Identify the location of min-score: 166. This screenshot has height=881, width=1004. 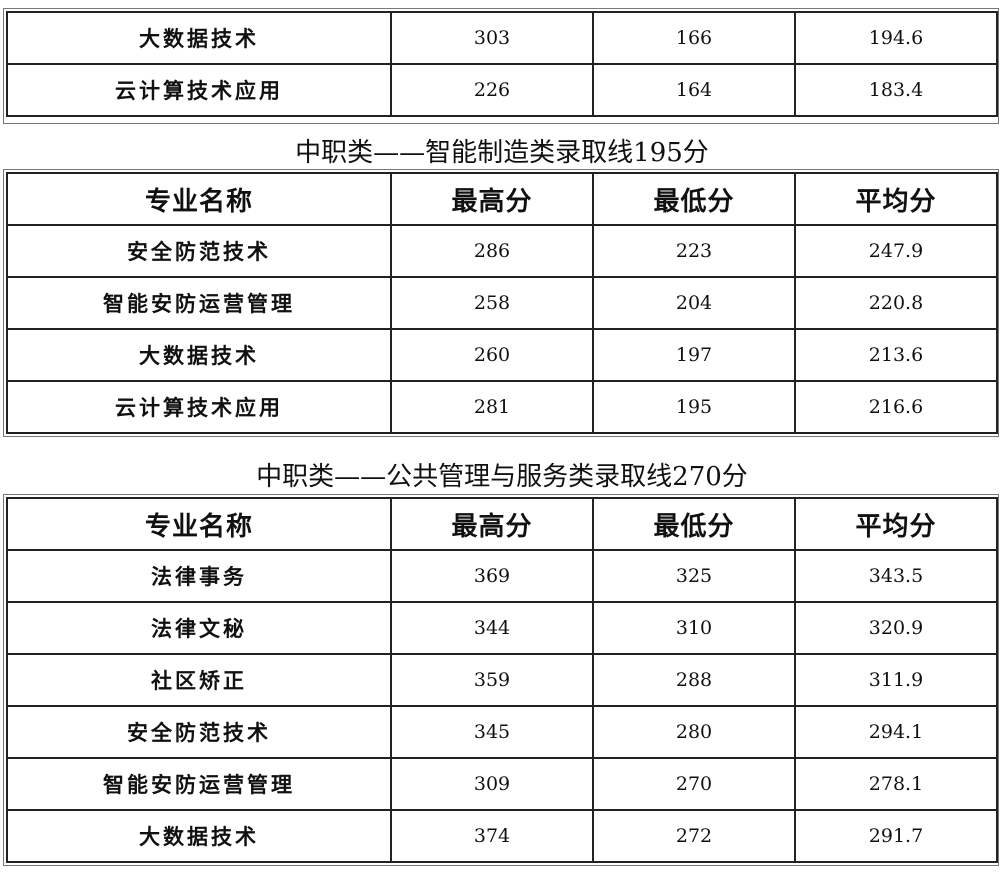
(694, 38).